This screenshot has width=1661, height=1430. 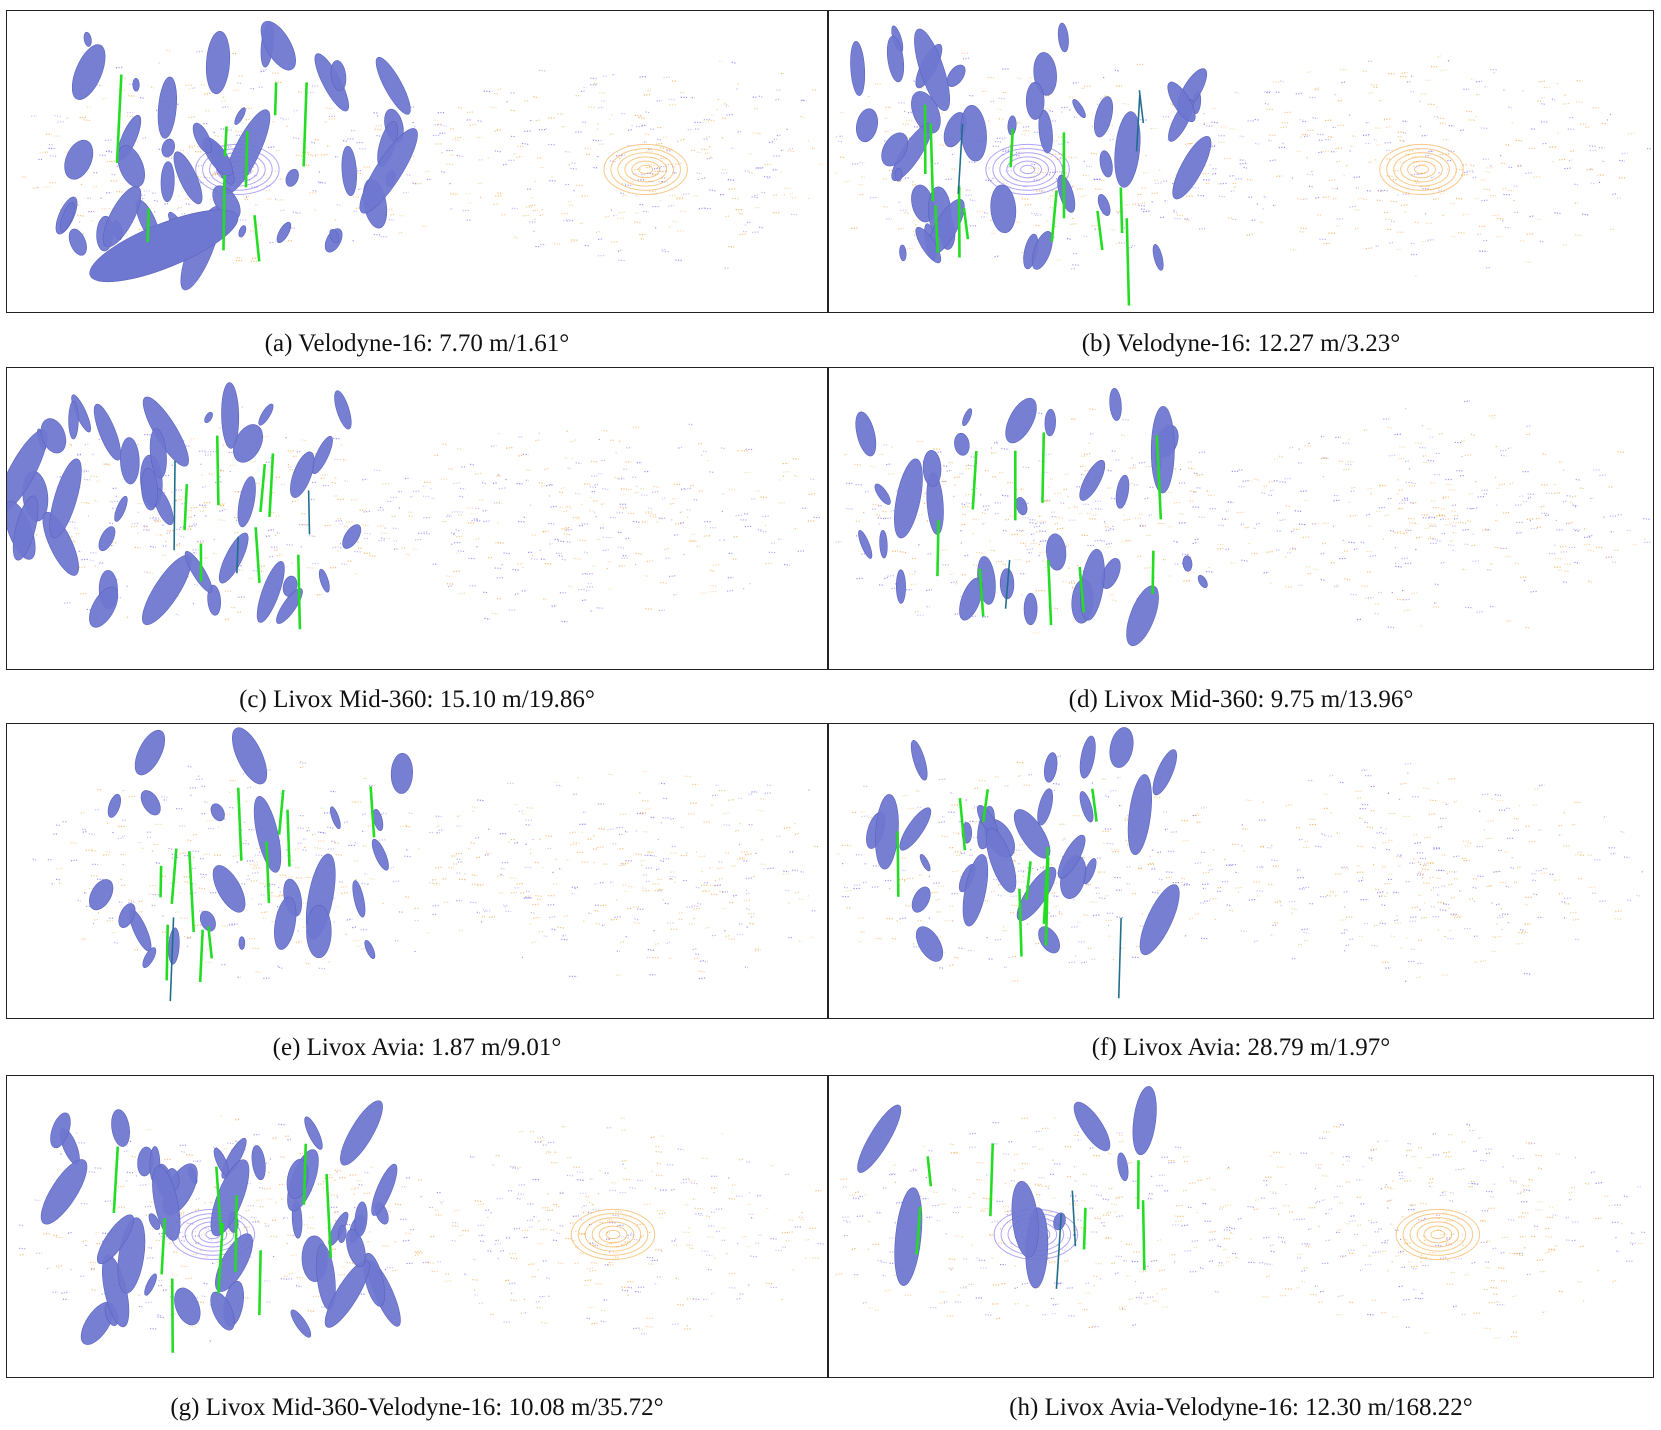 I want to click on caption-a: (a) Velodyne-16: 7.70 m/1.61°, so click(x=417, y=343).